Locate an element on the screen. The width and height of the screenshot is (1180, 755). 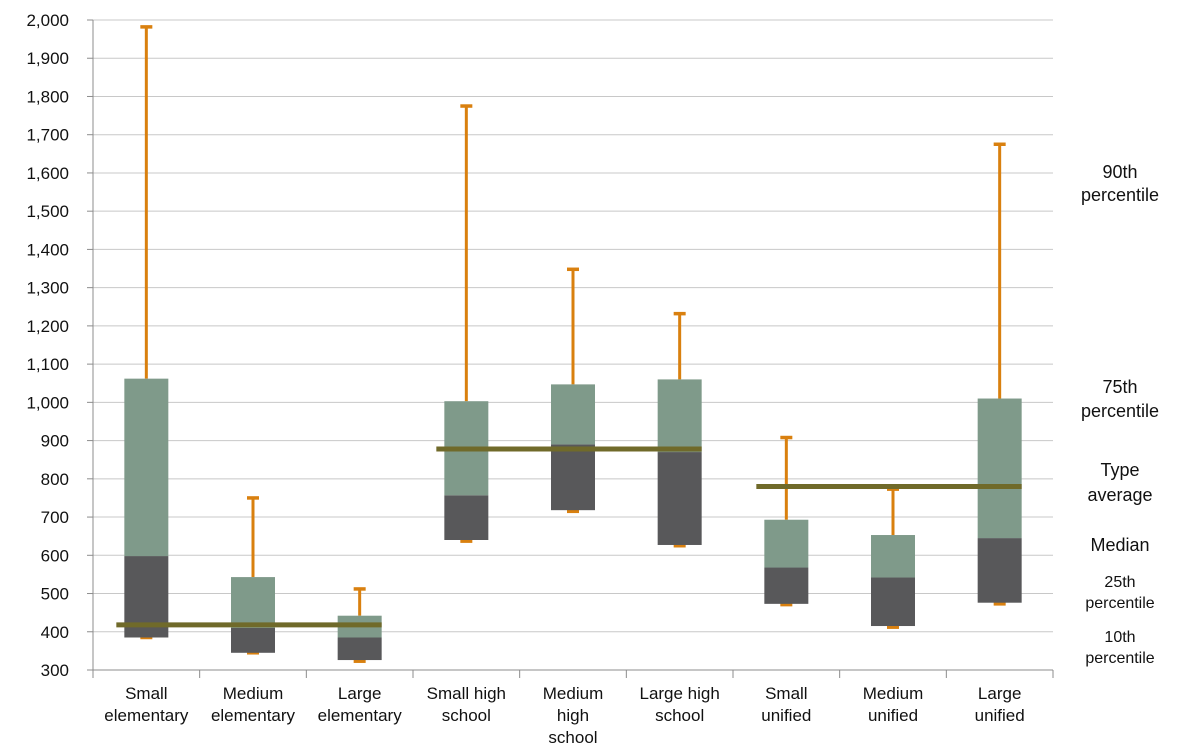
x-category-label: Medium elementary is located at coordinates (253, 704).